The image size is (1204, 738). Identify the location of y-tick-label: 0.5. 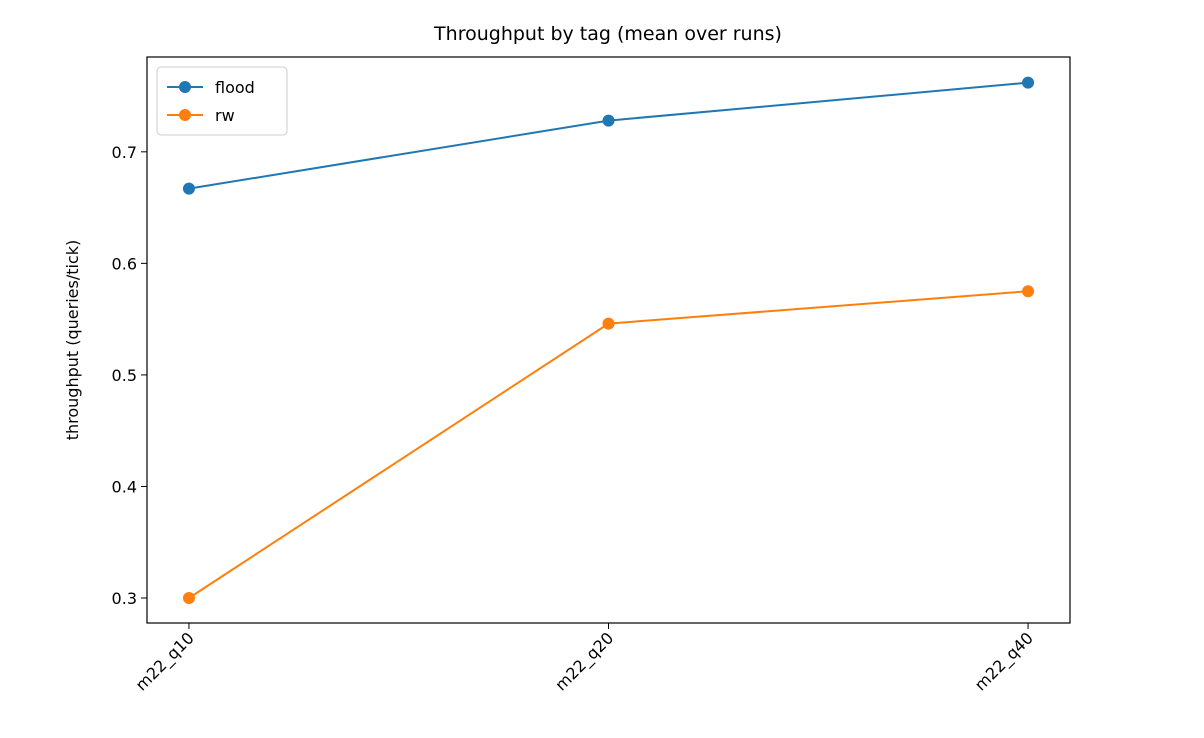
(124, 375).